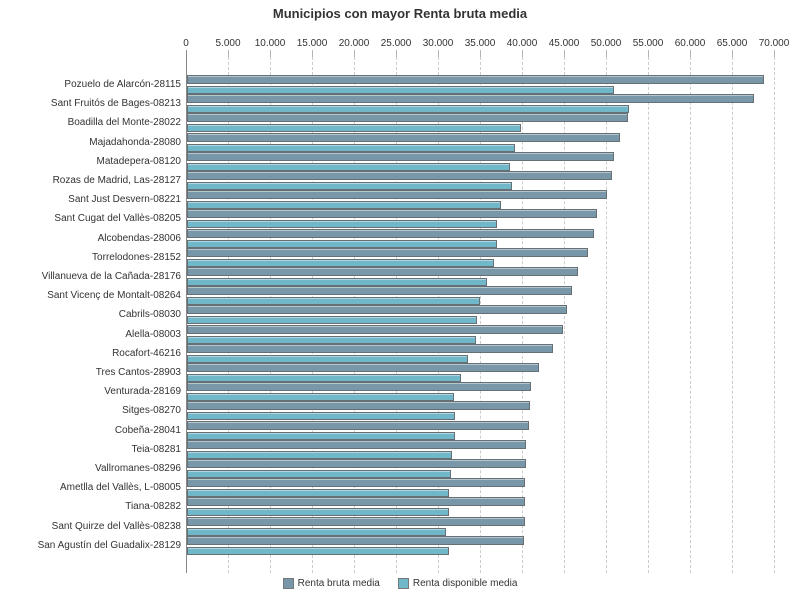 The height and width of the screenshot is (600, 800). Describe the element at coordinates (147, 430) in the screenshot. I see `category-label: Cobeña-28041` at that location.